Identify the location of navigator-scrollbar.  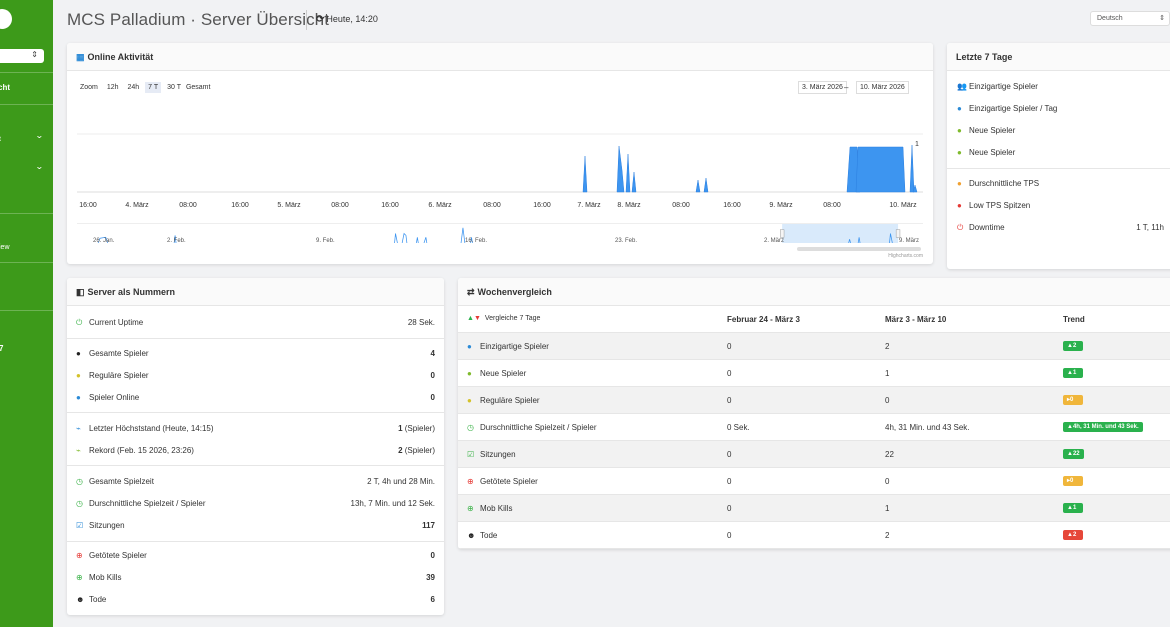
(859, 249).